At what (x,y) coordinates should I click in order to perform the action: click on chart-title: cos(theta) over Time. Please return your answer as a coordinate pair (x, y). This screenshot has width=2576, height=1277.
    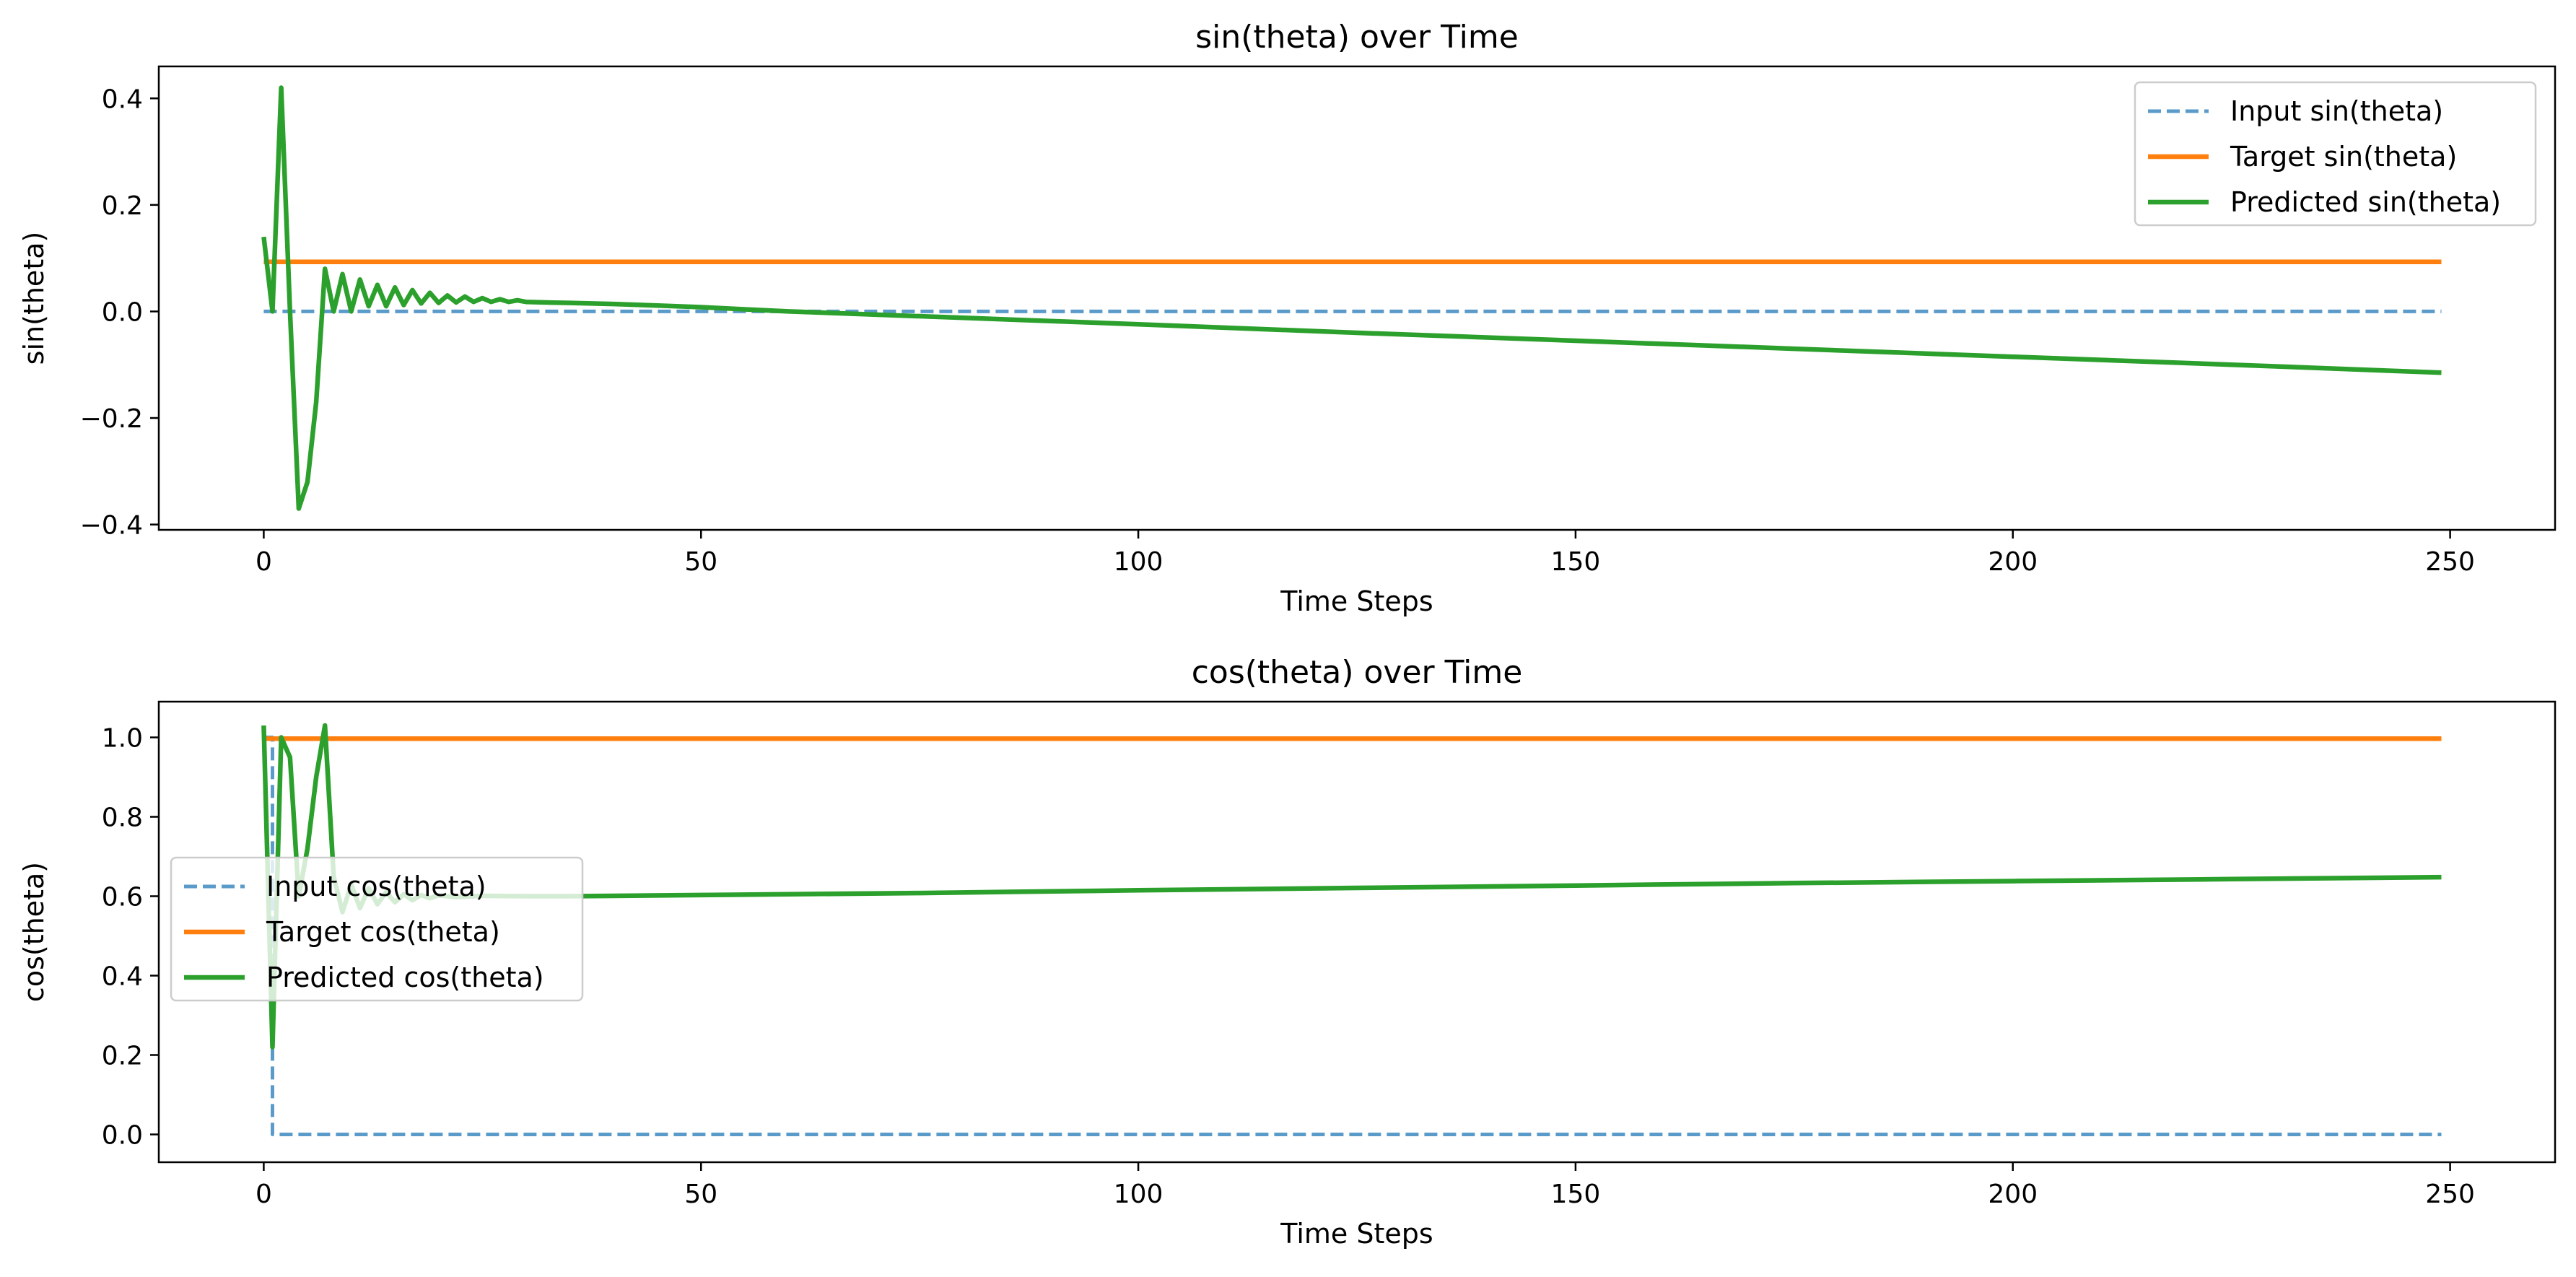
    Looking at the image, I should click on (1357, 672).